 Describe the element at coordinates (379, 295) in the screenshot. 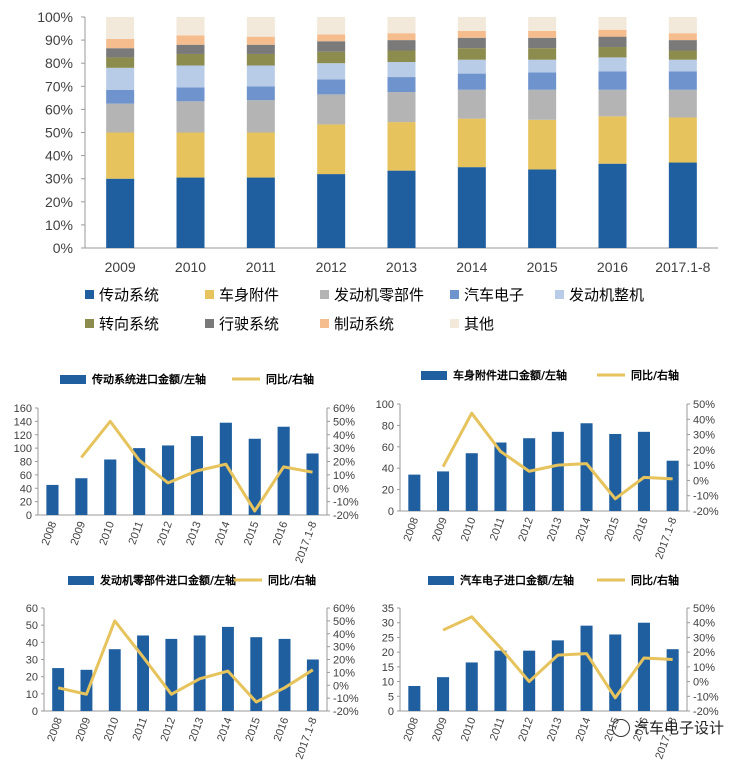

I see `legend-label: 发动机零部件` at that location.